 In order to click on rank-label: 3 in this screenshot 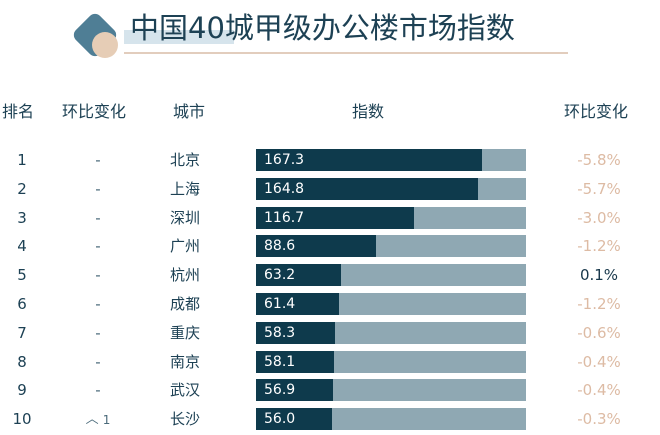, I will do `click(22, 217)`.